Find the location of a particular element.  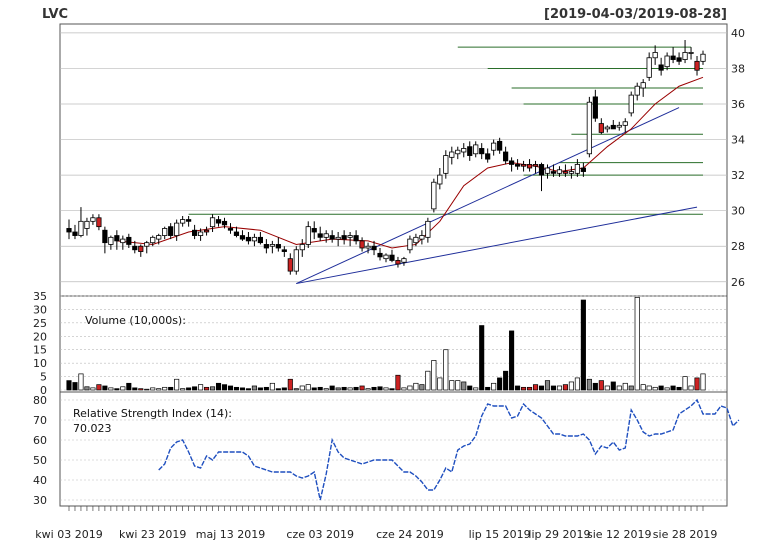

x-tick-label: kwi 23 2019 is located at coordinates (152, 534).